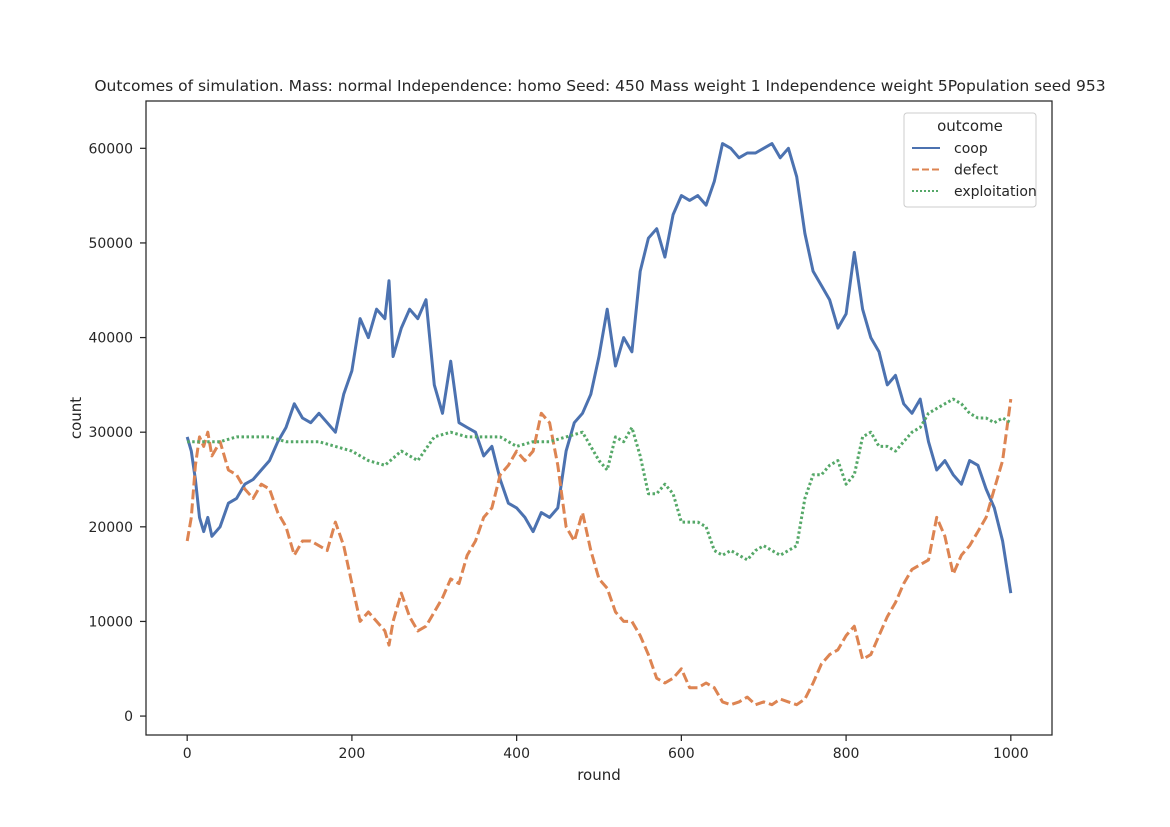 This screenshot has width=1170, height=827. I want to click on legend-label-defect: defect, so click(976, 171).